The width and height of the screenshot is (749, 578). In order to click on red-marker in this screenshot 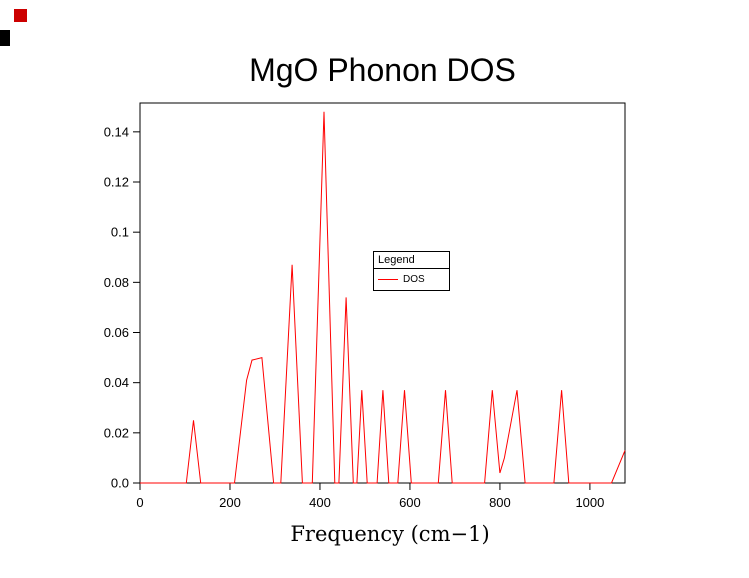, I will do `click(20, 15)`.